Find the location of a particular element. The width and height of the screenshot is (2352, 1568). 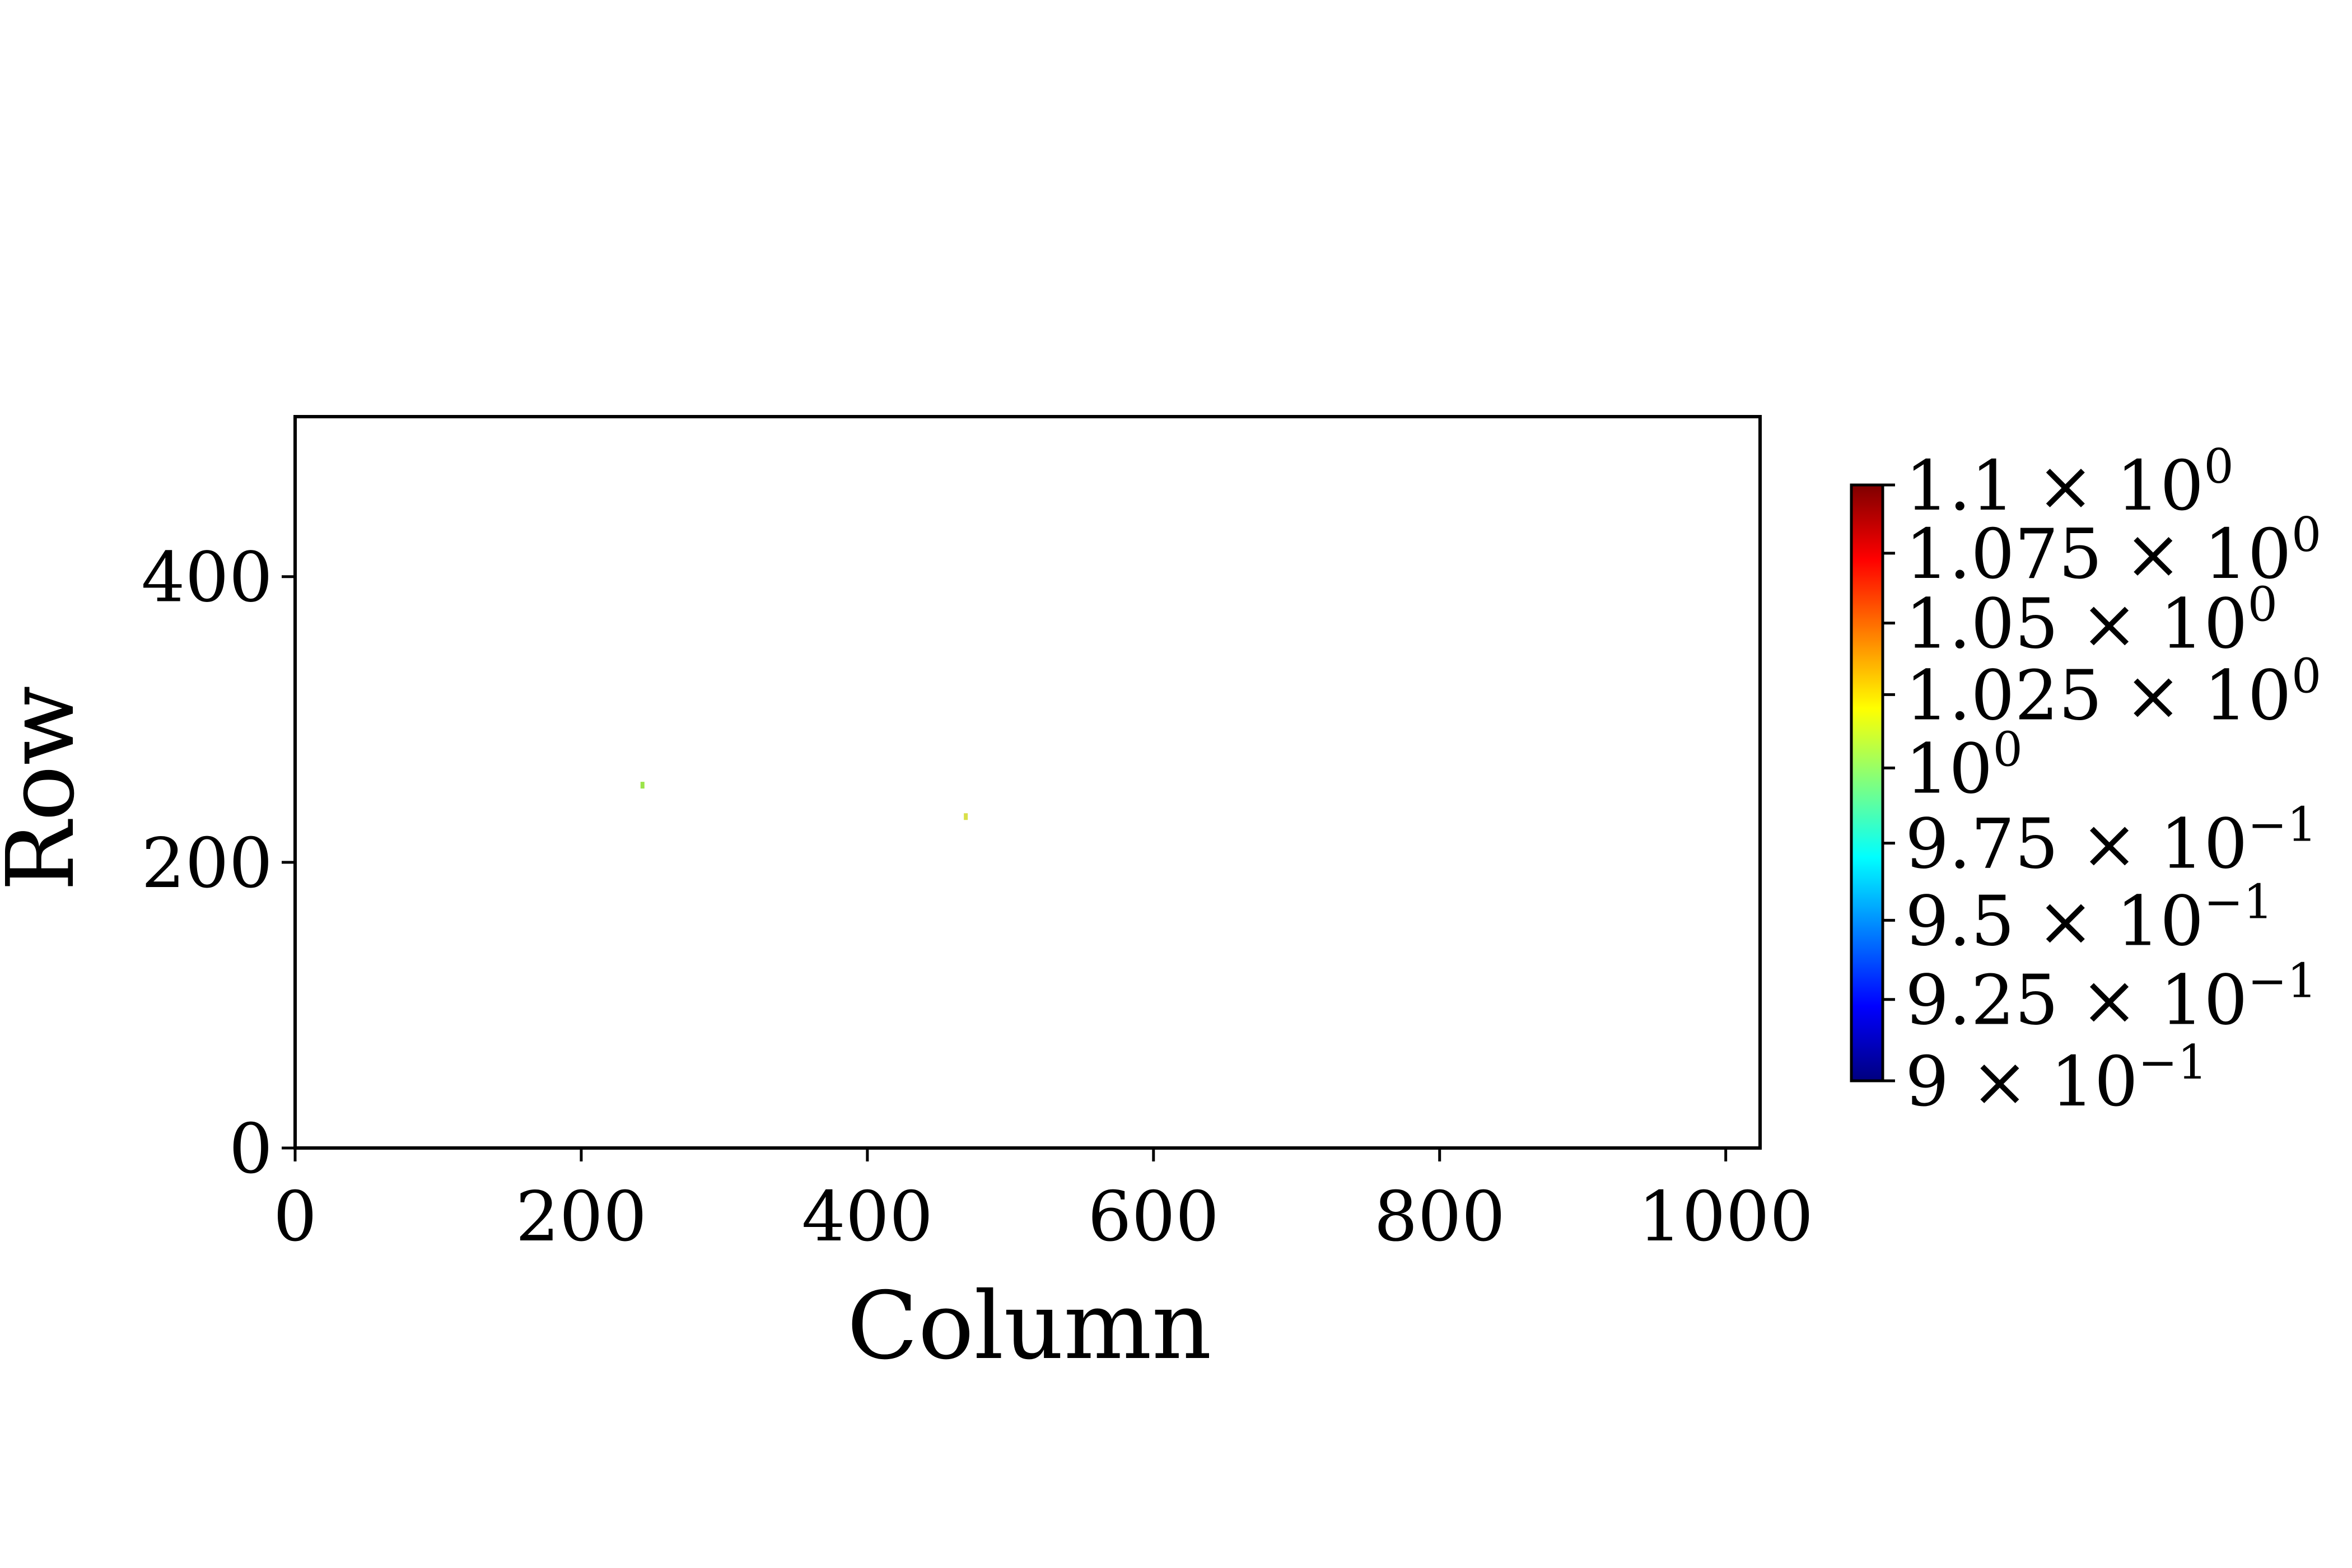

y-axis-label: Row is located at coordinates (47, 788).